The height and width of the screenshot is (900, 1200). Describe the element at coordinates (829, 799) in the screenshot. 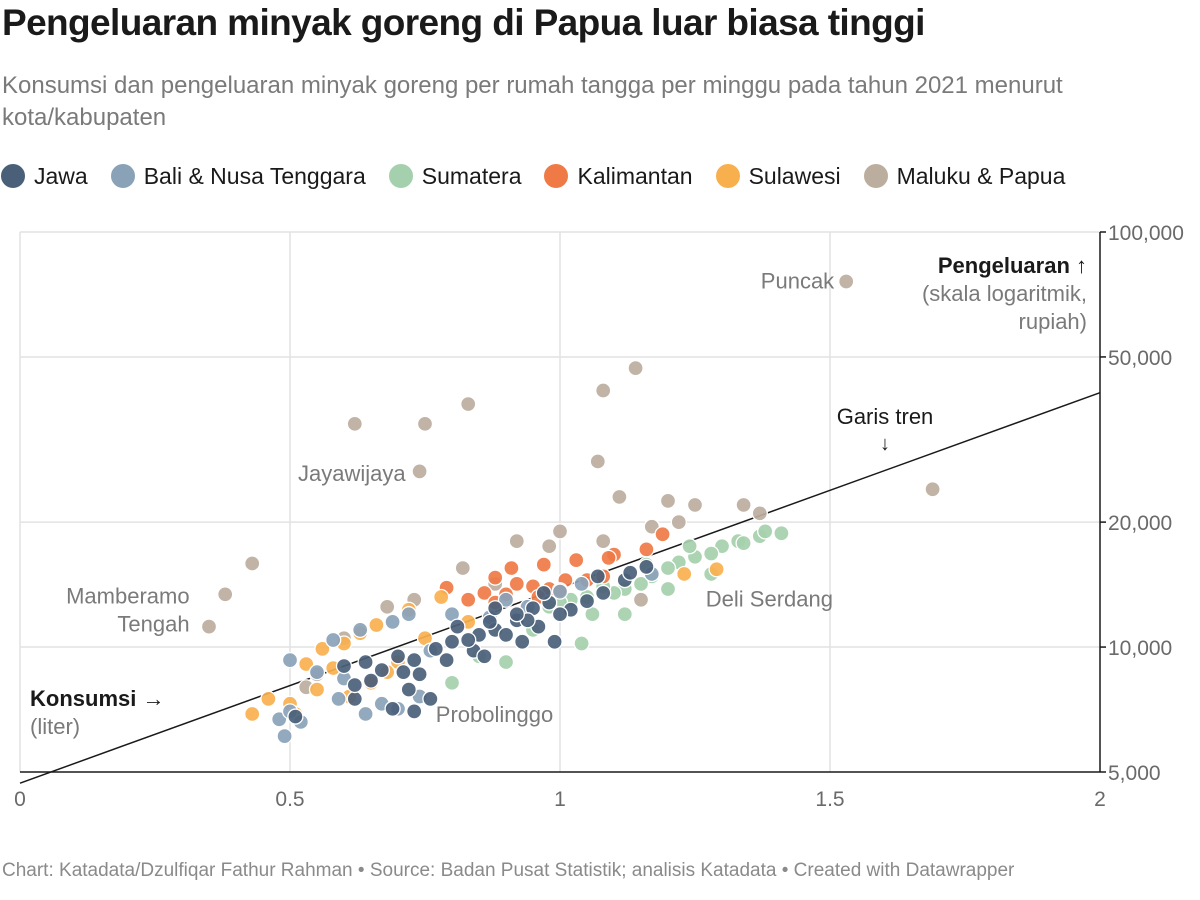

I see `x-tick-label: 1.5` at that location.